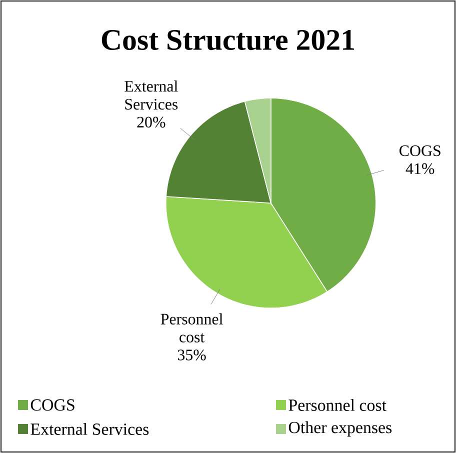 Image resolution: width=456 pixels, height=453 pixels. Describe the element at coordinates (151, 122) in the screenshot. I see `data-label: 20%` at that location.